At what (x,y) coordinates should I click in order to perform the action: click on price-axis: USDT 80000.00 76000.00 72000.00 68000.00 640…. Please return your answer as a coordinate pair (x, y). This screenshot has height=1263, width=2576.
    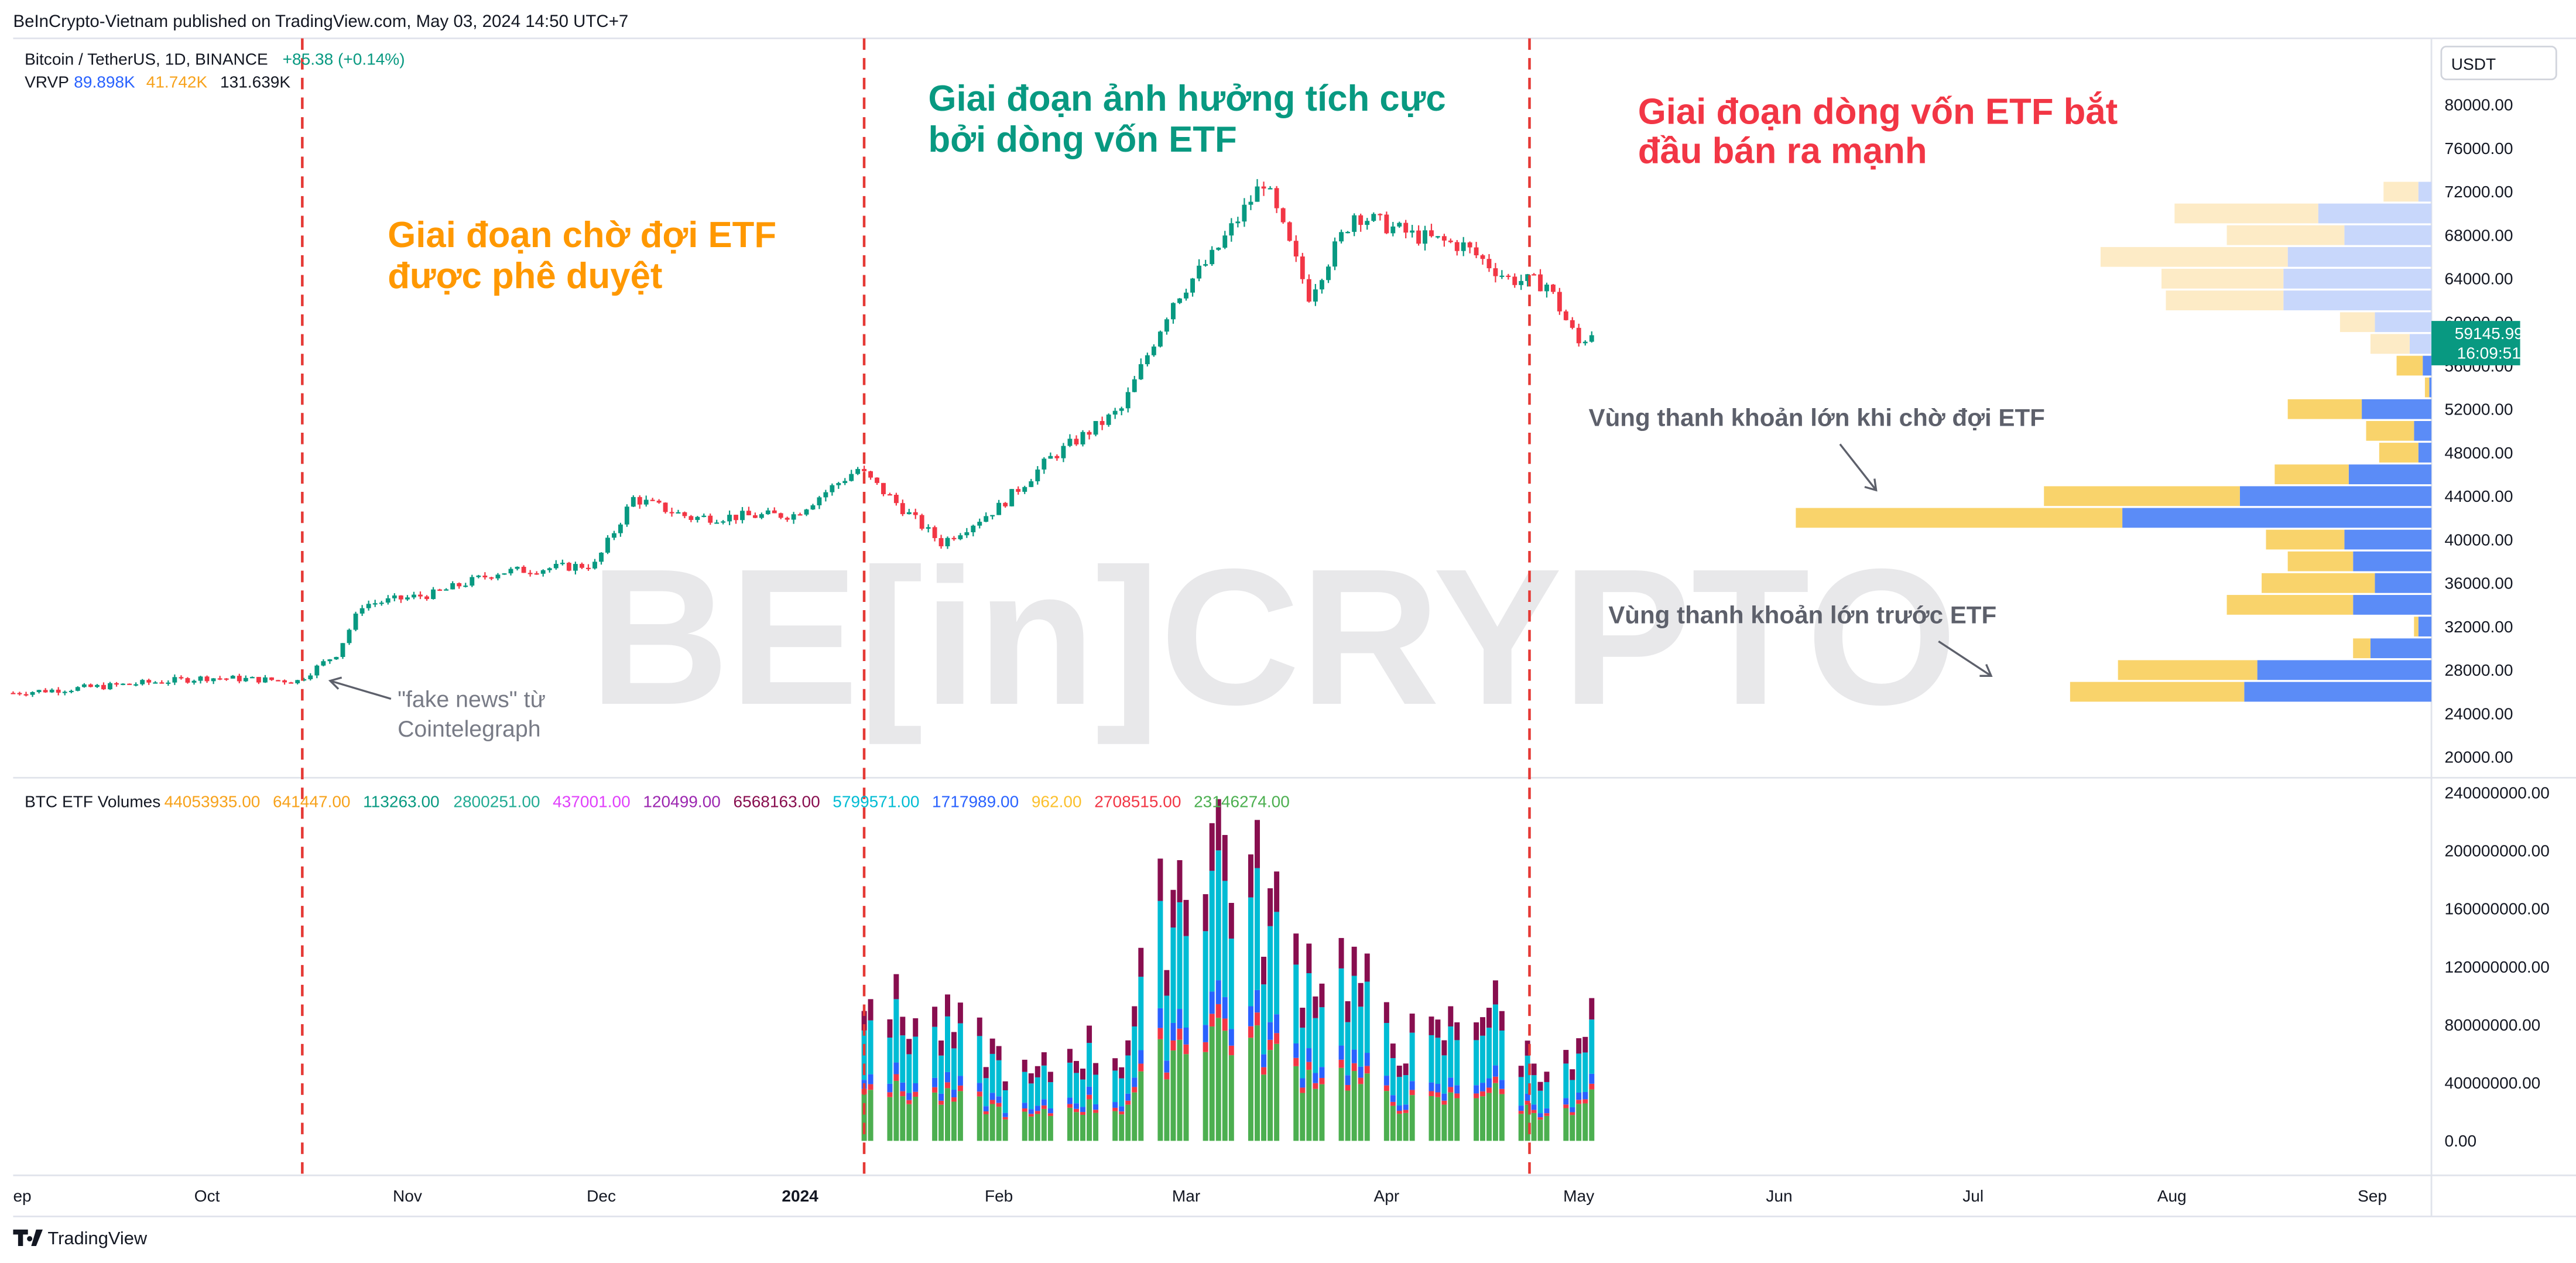
    Looking at the image, I should click on (2494, 406).